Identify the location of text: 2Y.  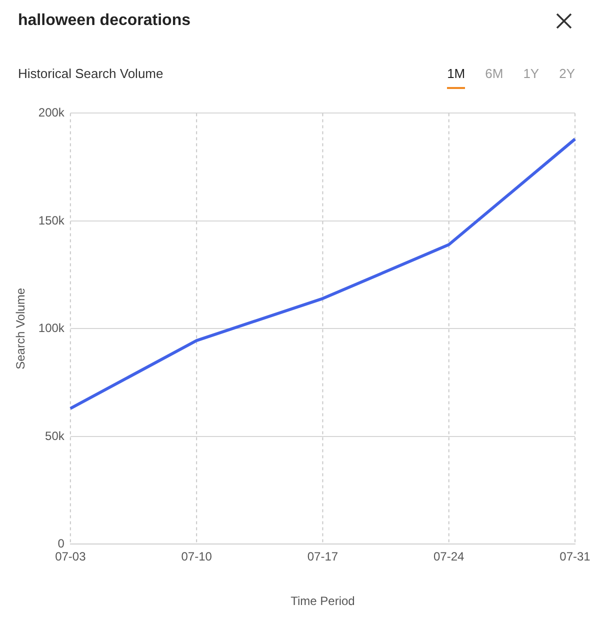
(567, 74).